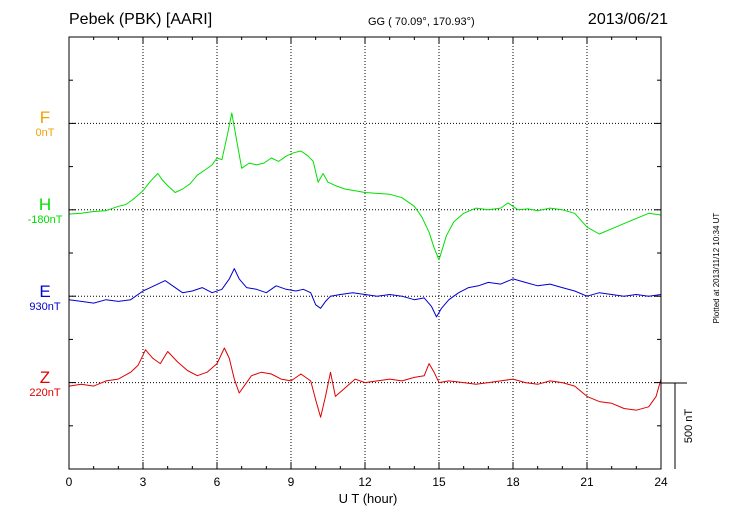 This screenshot has width=730, height=520. What do you see at coordinates (421, 22) in the screenshot?
I see `geographic-coordinates: GG ( 70.09°, 170.93°)` at bounding box center [421, 22].